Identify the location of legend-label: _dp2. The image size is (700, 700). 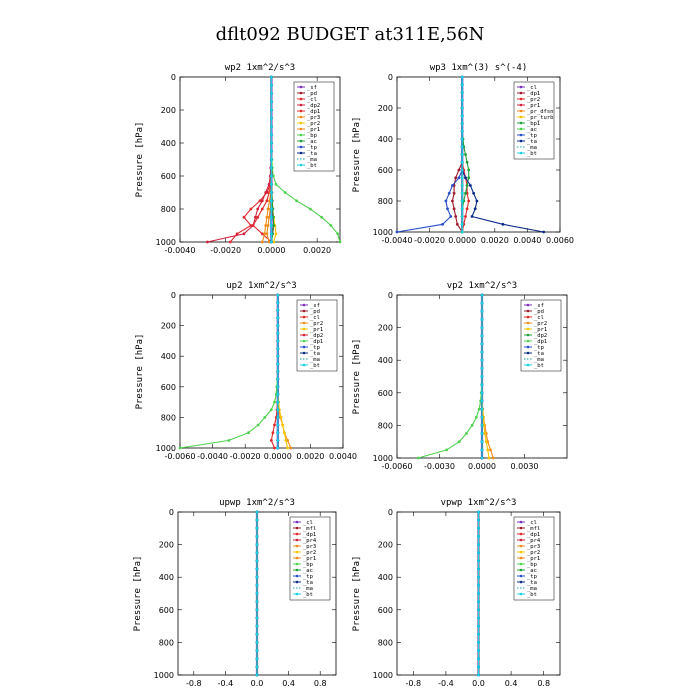
(540, 336).